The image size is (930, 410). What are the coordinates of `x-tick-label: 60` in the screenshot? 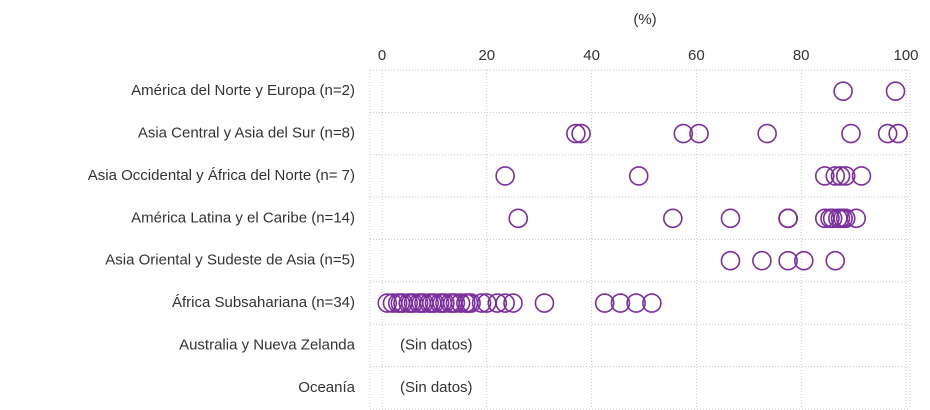 It's located at (696, 55).